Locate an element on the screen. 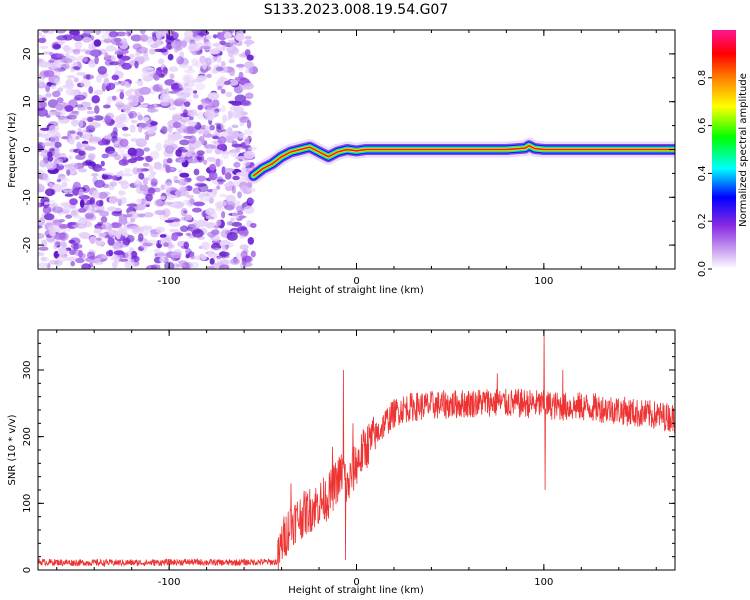  colorbar-tick-label: 0.6 is located at coordinates (702, 126).